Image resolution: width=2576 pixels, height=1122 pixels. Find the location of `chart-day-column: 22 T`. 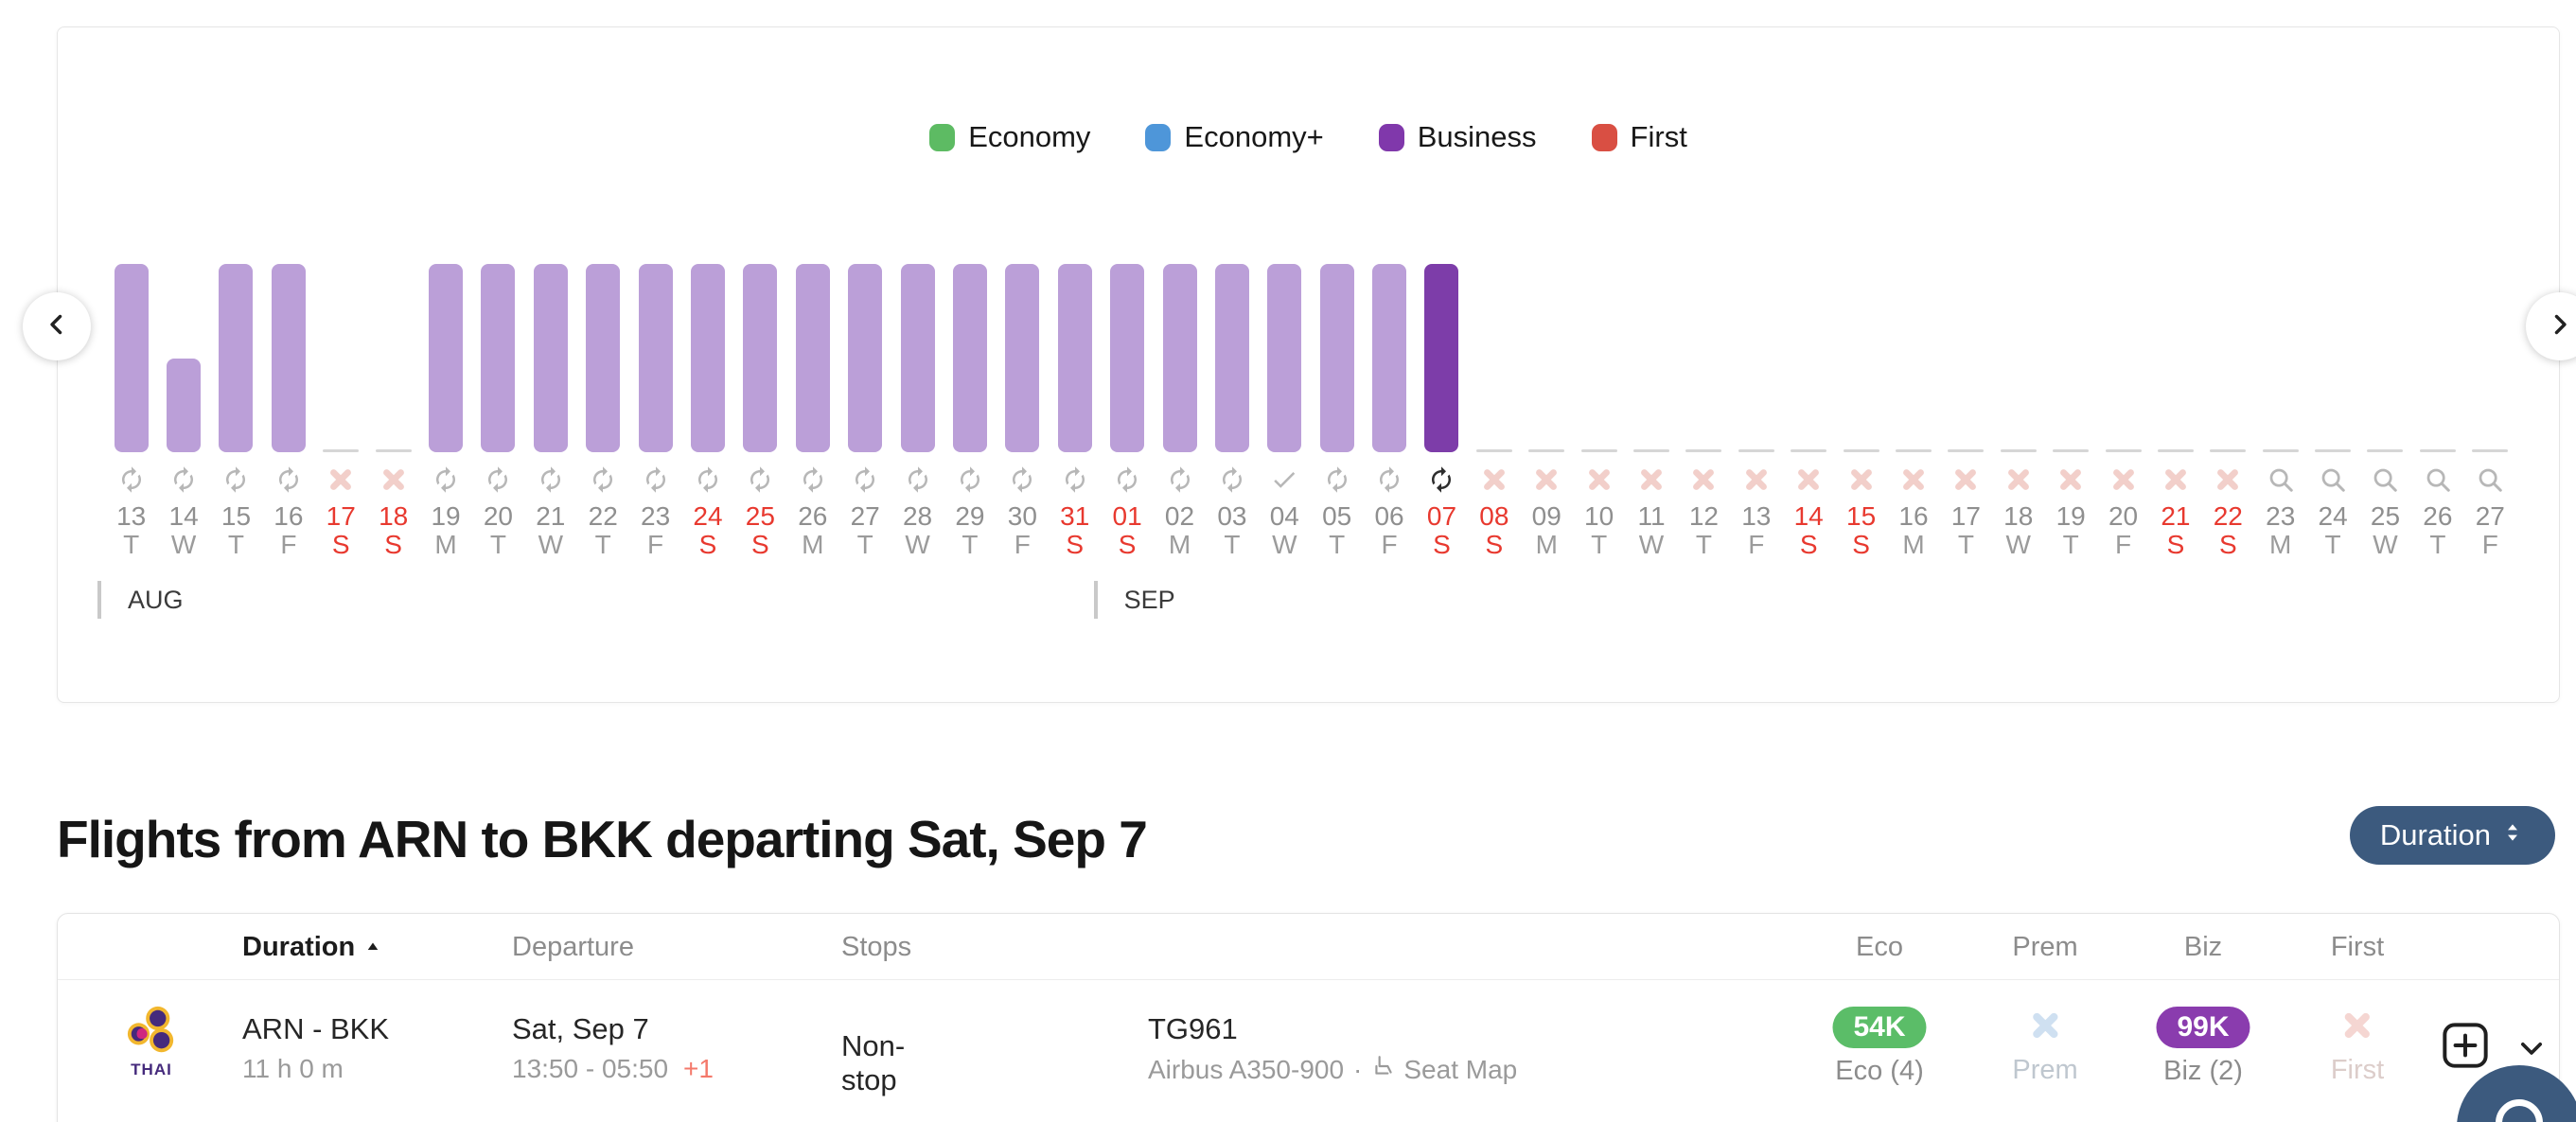

chart-day-column: 22 T is located at coordinates (603, 411).